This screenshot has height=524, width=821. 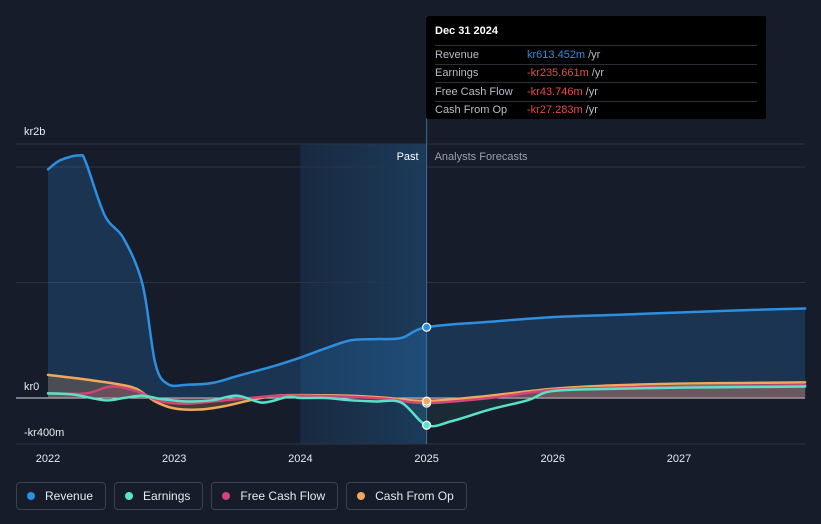 What do you see at coordinates (457, 73) in the screenshot?
I see `tooltip-label: Earnings` at bounding box center [457, 73].